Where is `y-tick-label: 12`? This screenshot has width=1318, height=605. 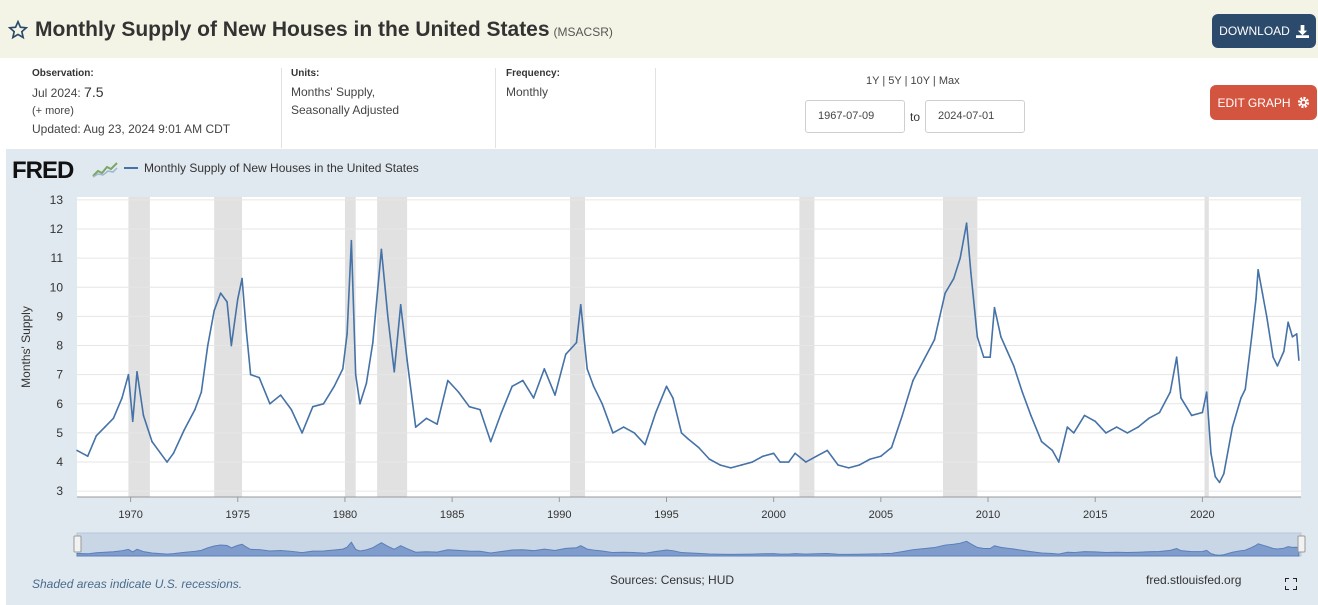 y-tick-label: 12 is located at coordinates (57, 229).